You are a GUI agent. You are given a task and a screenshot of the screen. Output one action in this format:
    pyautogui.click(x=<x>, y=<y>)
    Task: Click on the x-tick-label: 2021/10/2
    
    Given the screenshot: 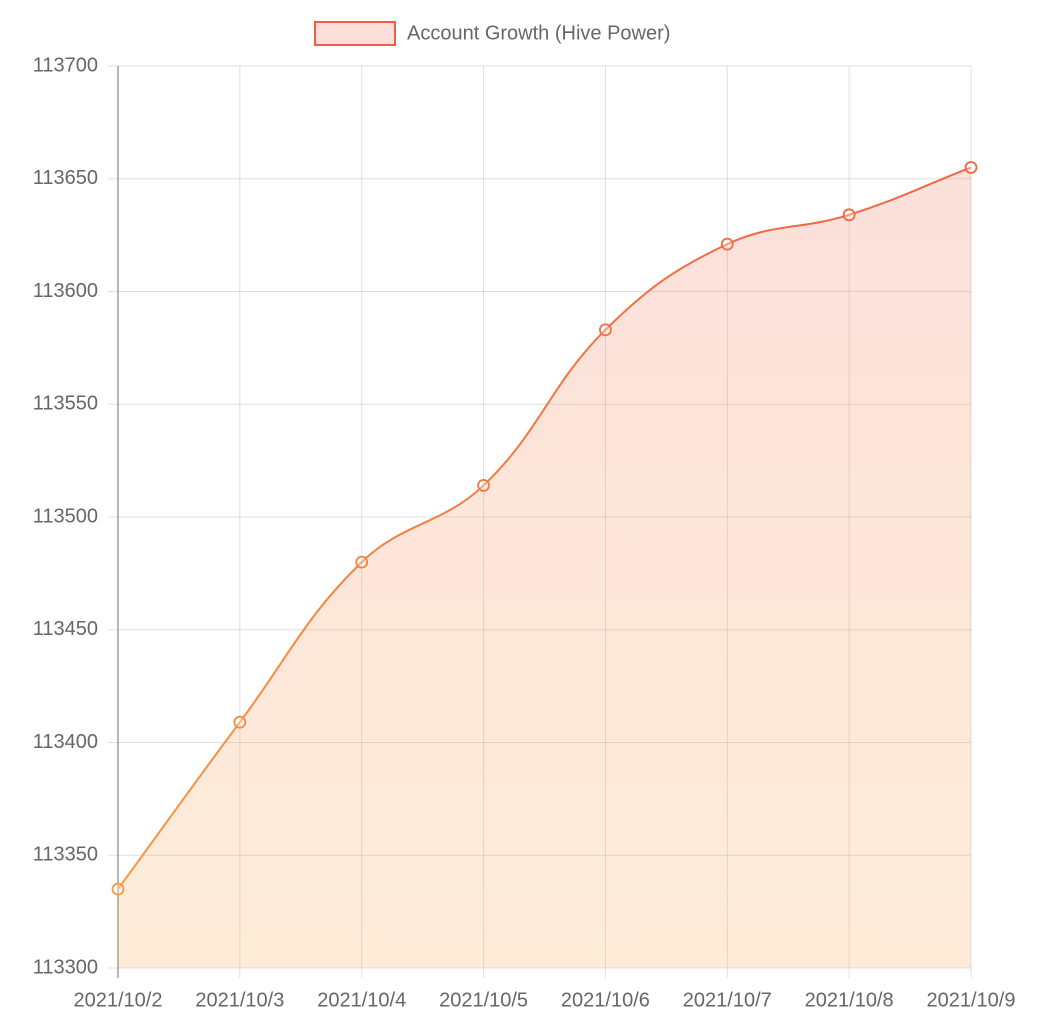 What is the action you would take?
    pyautogui.click(x=118, y=1000)
    